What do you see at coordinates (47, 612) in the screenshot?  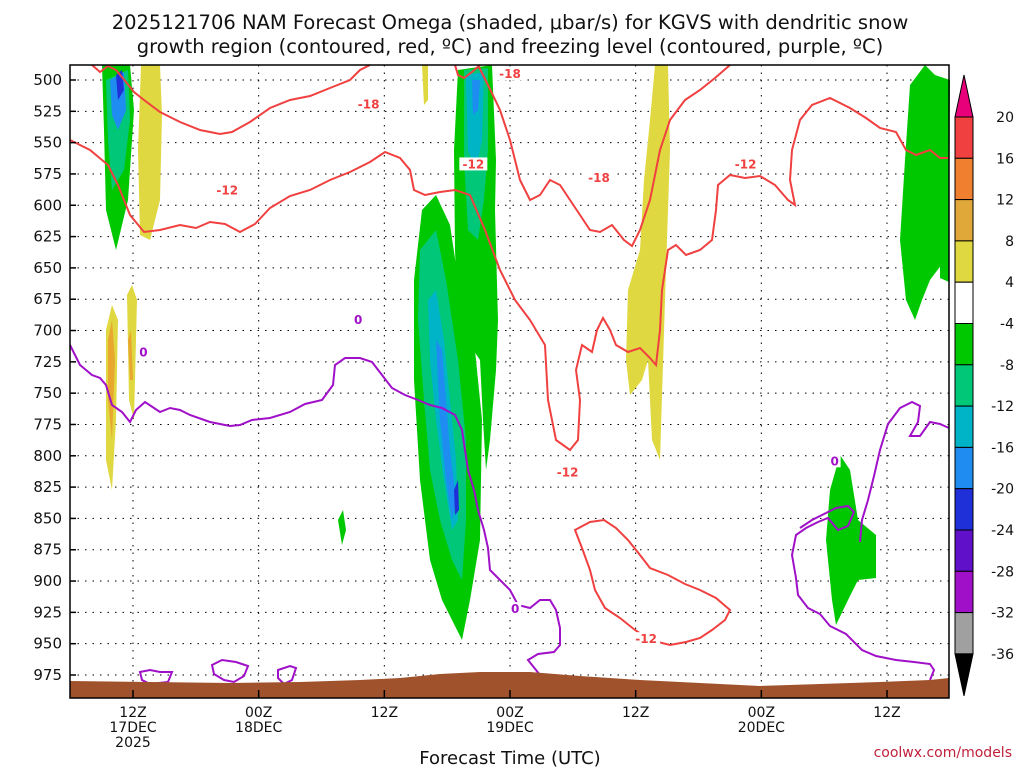 I see `y-tick-label: 925` at bounding box center [47, 612].